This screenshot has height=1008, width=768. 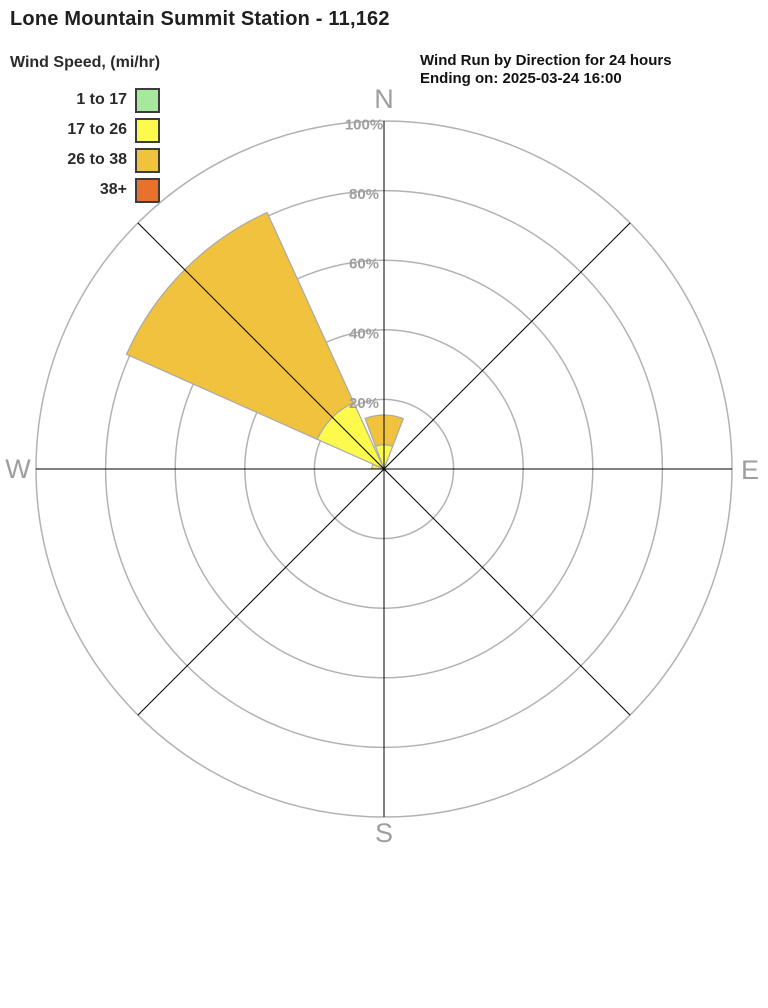 What do you see at coordinates (364, 264) in the screenshot?
I see `ring-label-60: 60%` at bounding box center [364, 264].